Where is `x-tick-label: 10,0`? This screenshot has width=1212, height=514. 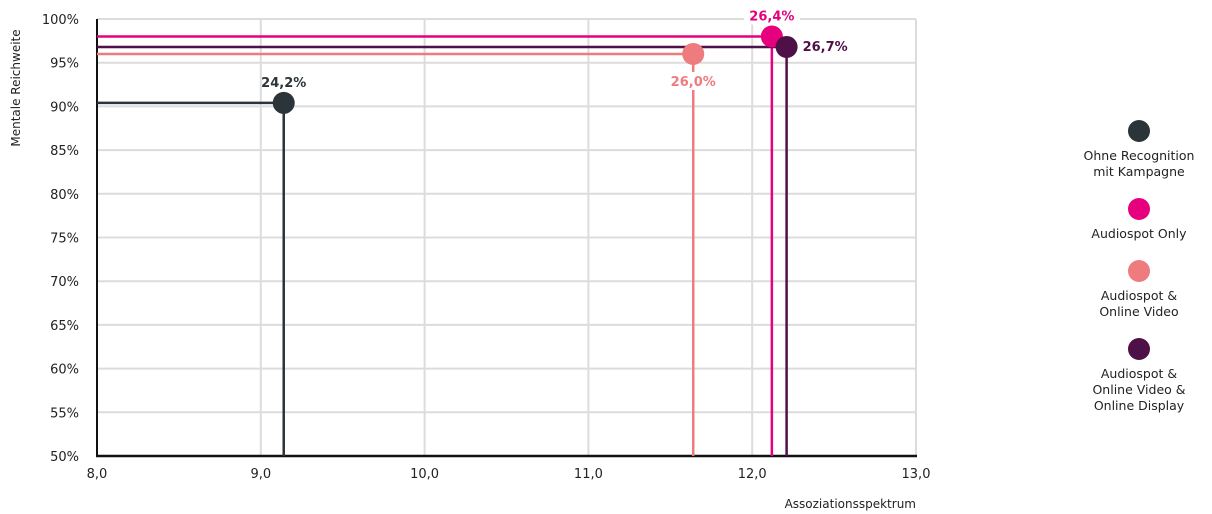 x-tick-label: 10,0 is located at coordinates (424, 474).